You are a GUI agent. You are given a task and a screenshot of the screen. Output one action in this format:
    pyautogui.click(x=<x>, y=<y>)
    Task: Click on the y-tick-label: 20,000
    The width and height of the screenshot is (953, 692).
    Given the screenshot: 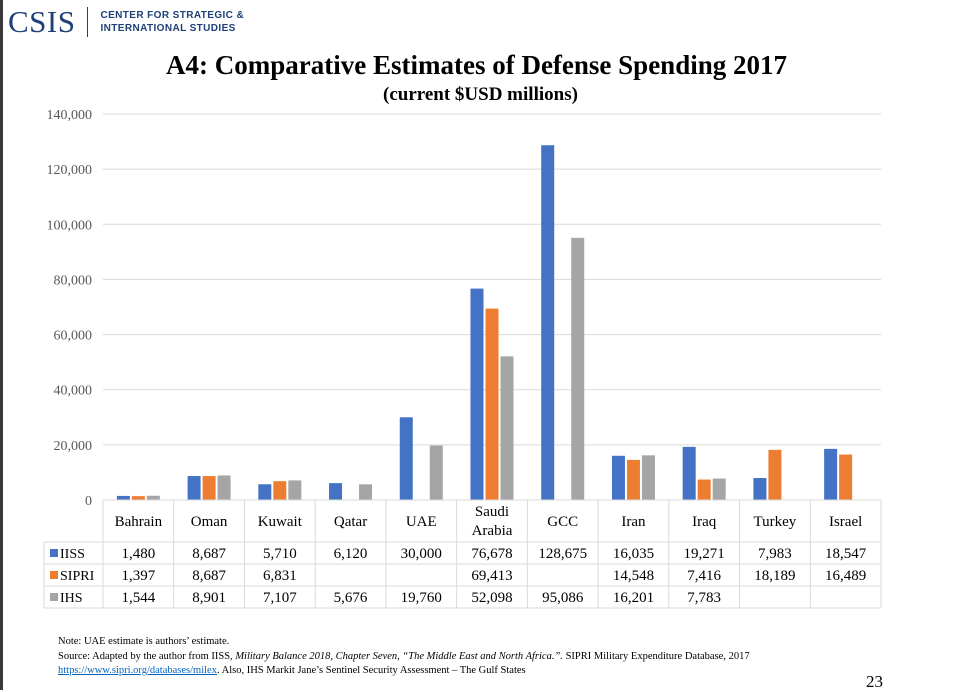 What is the action you would take?
    pyautogui.click(x=73, y=446)
    